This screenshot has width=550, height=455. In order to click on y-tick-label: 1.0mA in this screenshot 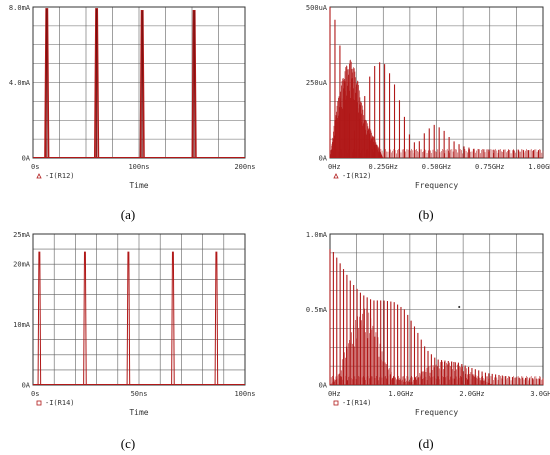, I will do `click(317, 235)`.